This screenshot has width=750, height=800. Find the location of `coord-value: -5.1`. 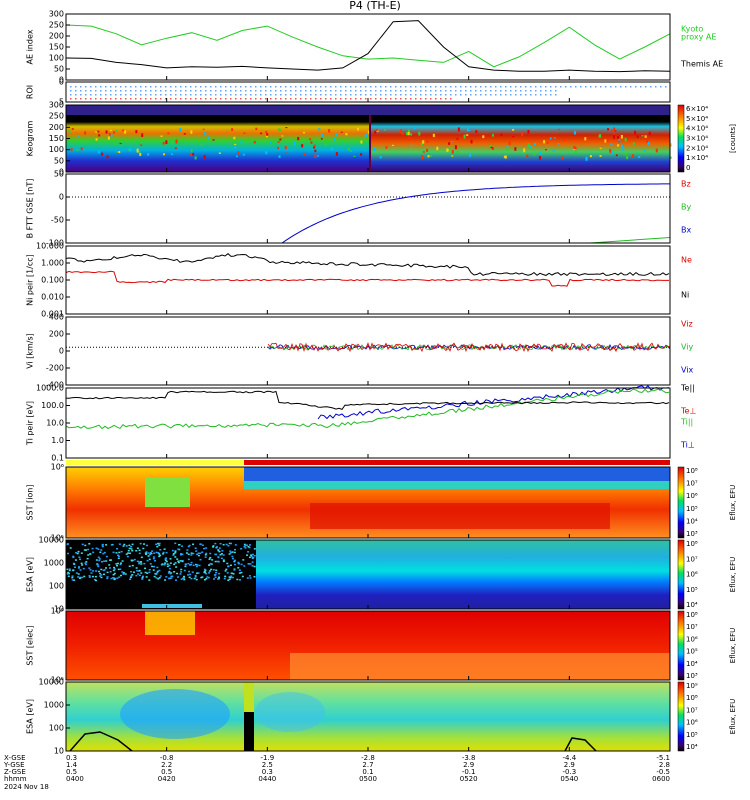

coord-value: -5.1 is located at coordinates (663, 758).